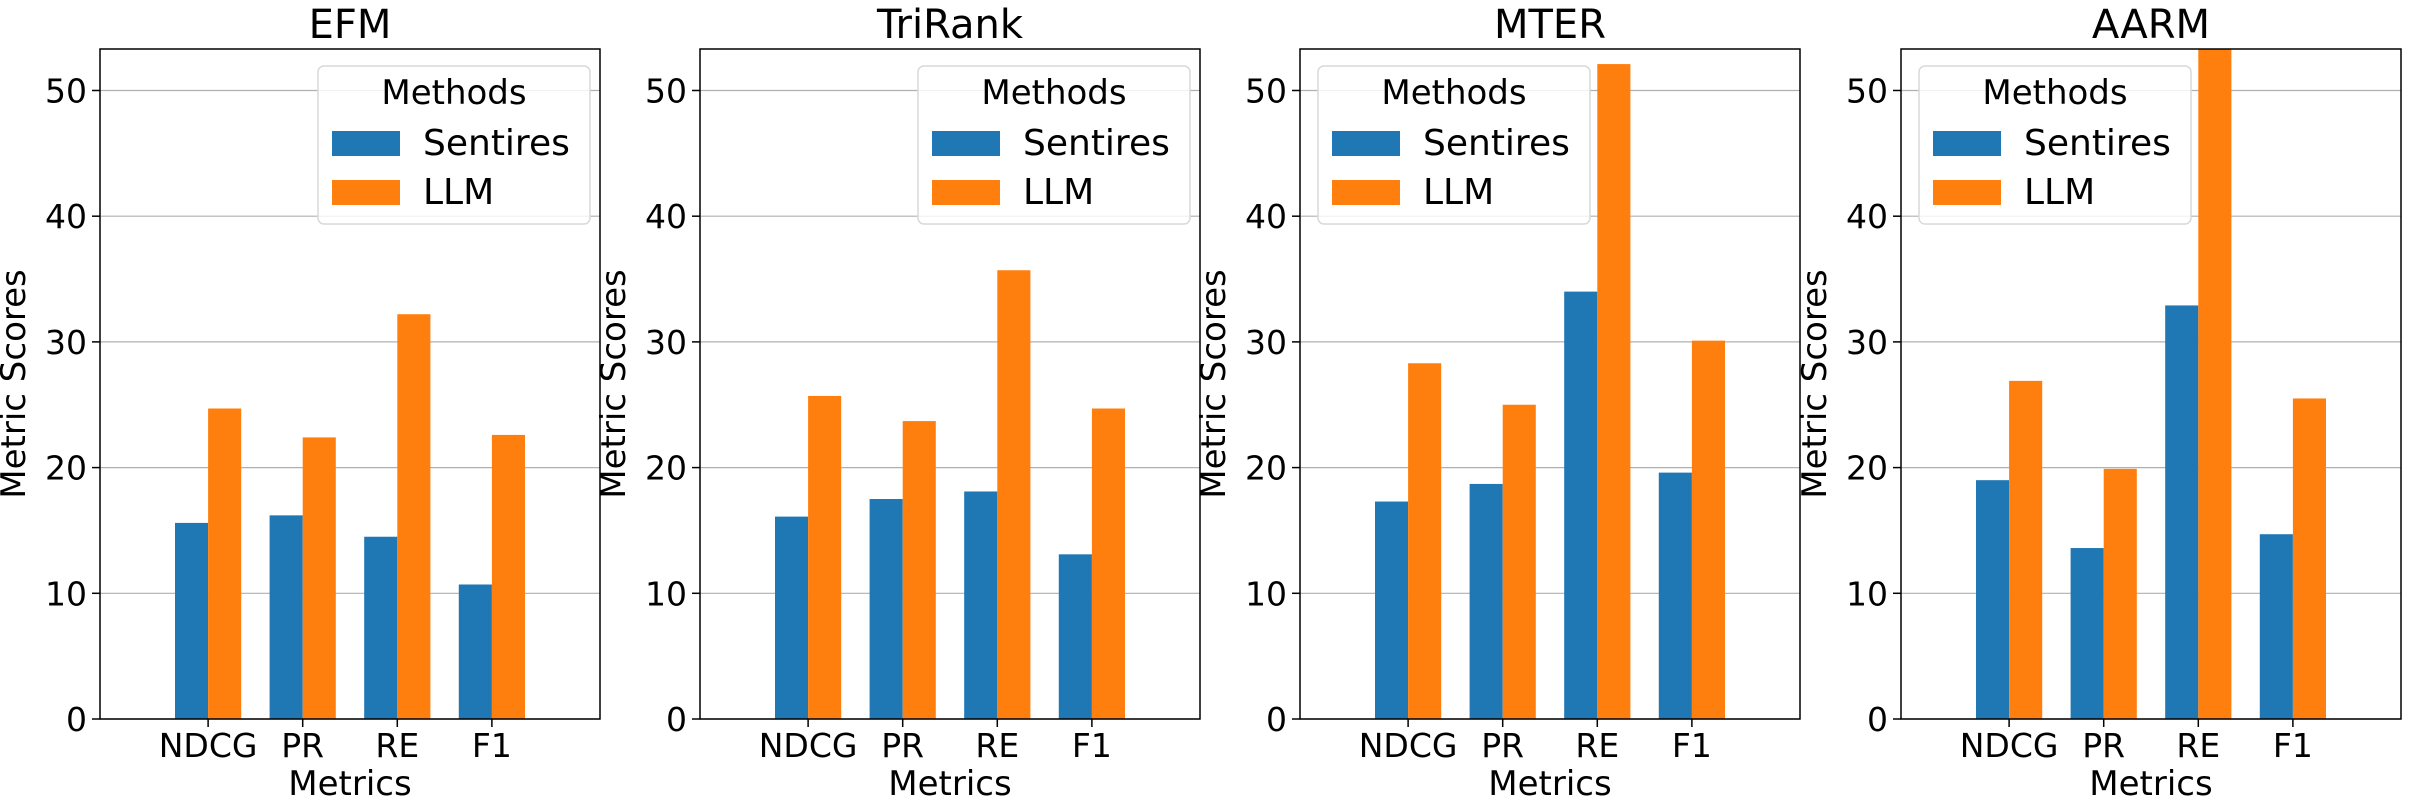  Describe the element at coordinates (2151, 25) in the screenshot. I see `chart-title: AARM` at that location.